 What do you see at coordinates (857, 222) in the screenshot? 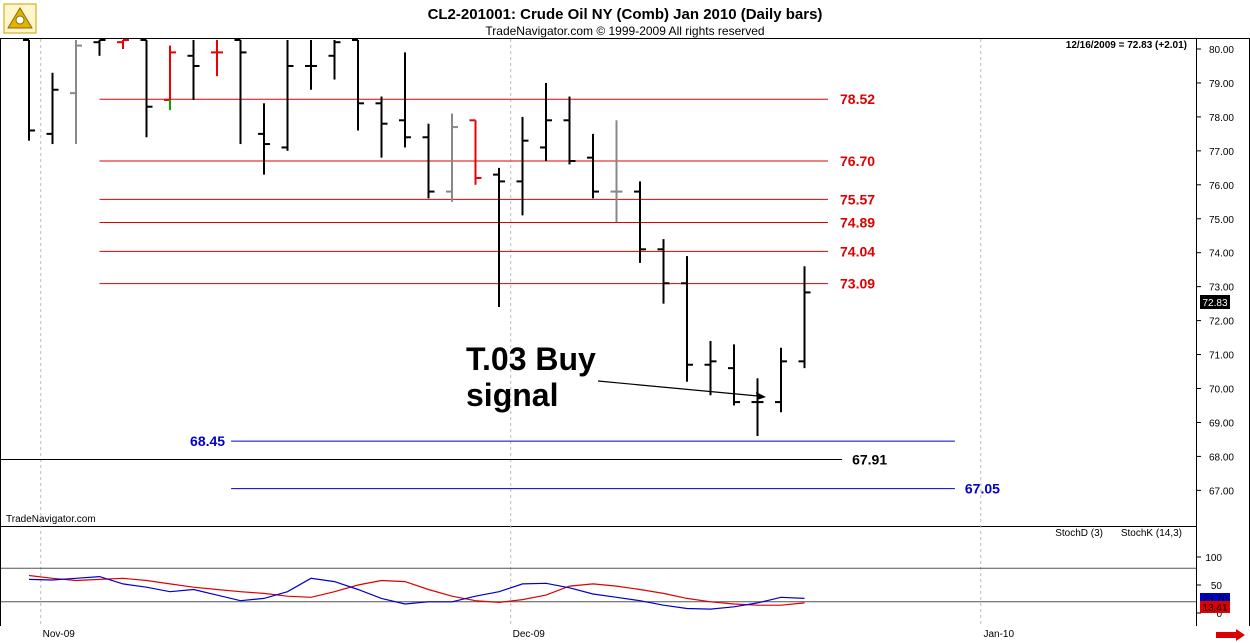
I see `level-label: 74.89` at bounding box center [857, 222].